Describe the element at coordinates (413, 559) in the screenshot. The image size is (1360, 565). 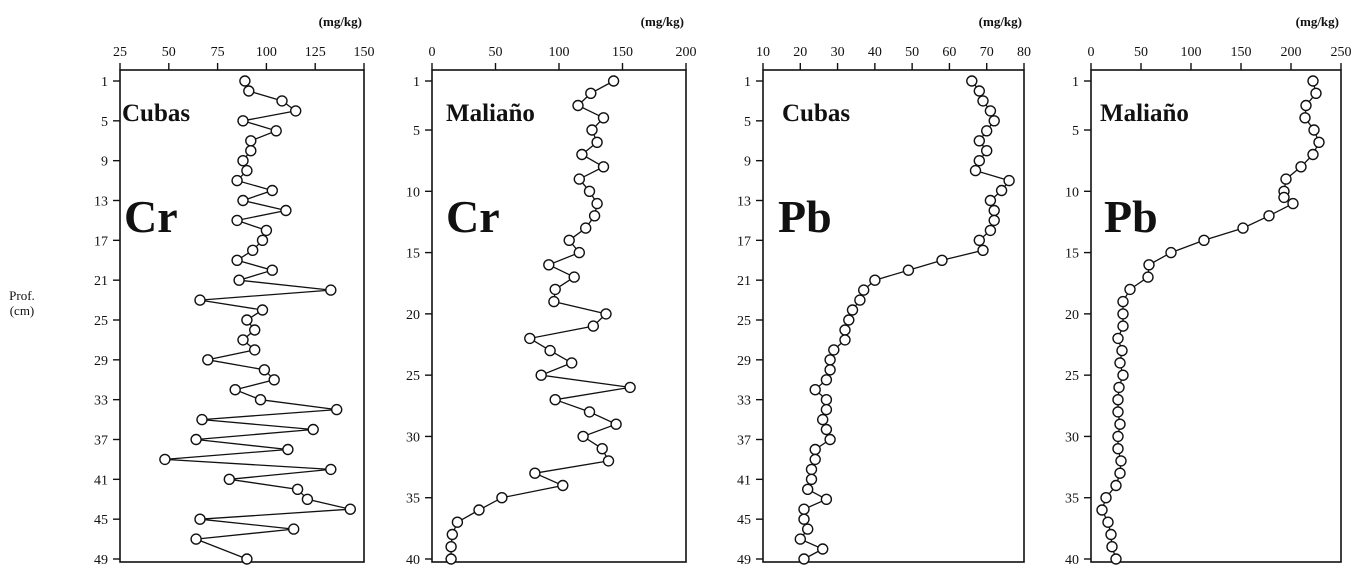
I see `y-tick-label: 40` at that location.